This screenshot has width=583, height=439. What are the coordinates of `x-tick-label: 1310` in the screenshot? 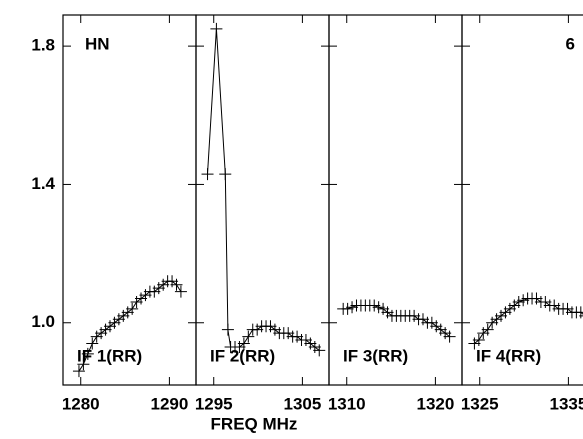 It's located at (347, 403).